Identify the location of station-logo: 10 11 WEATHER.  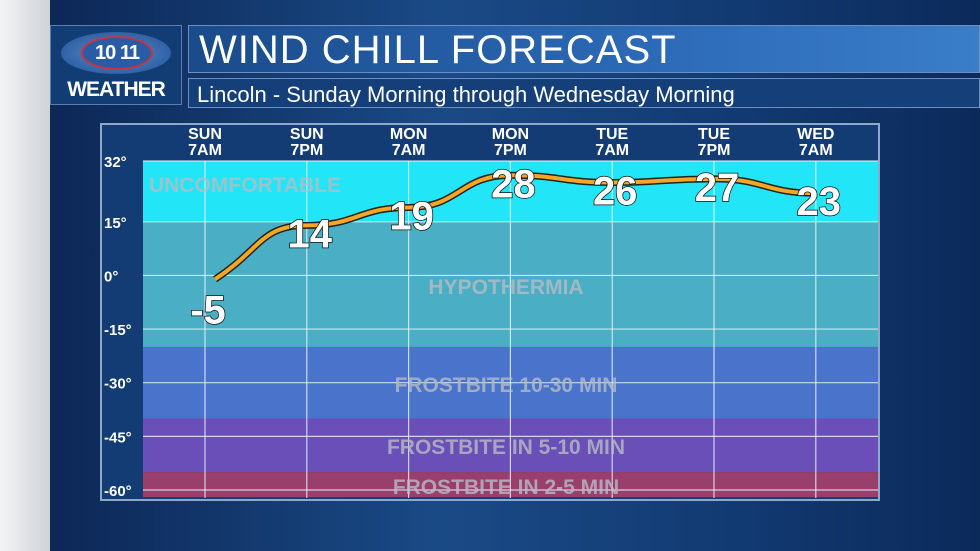
(116, 65).